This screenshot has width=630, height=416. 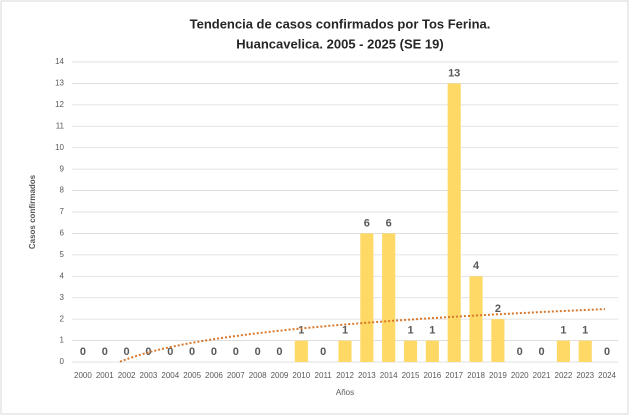 I want to click on x-tick-label: 2001, so click(x=105, y=375).